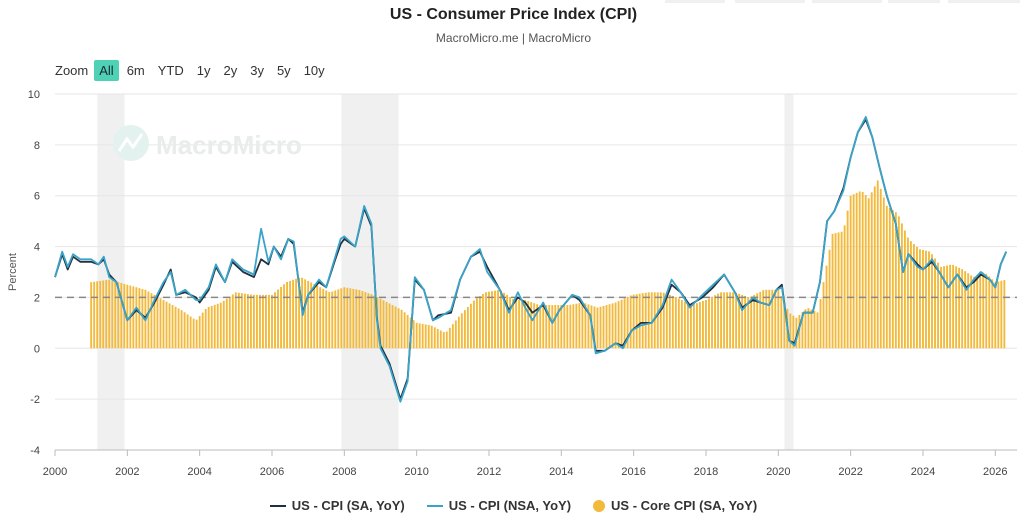 This screenshot has height=523, width=1027. I want to click on legend-item-cpi-sa: US - CPI (SA, YoY), so click(337, 505).